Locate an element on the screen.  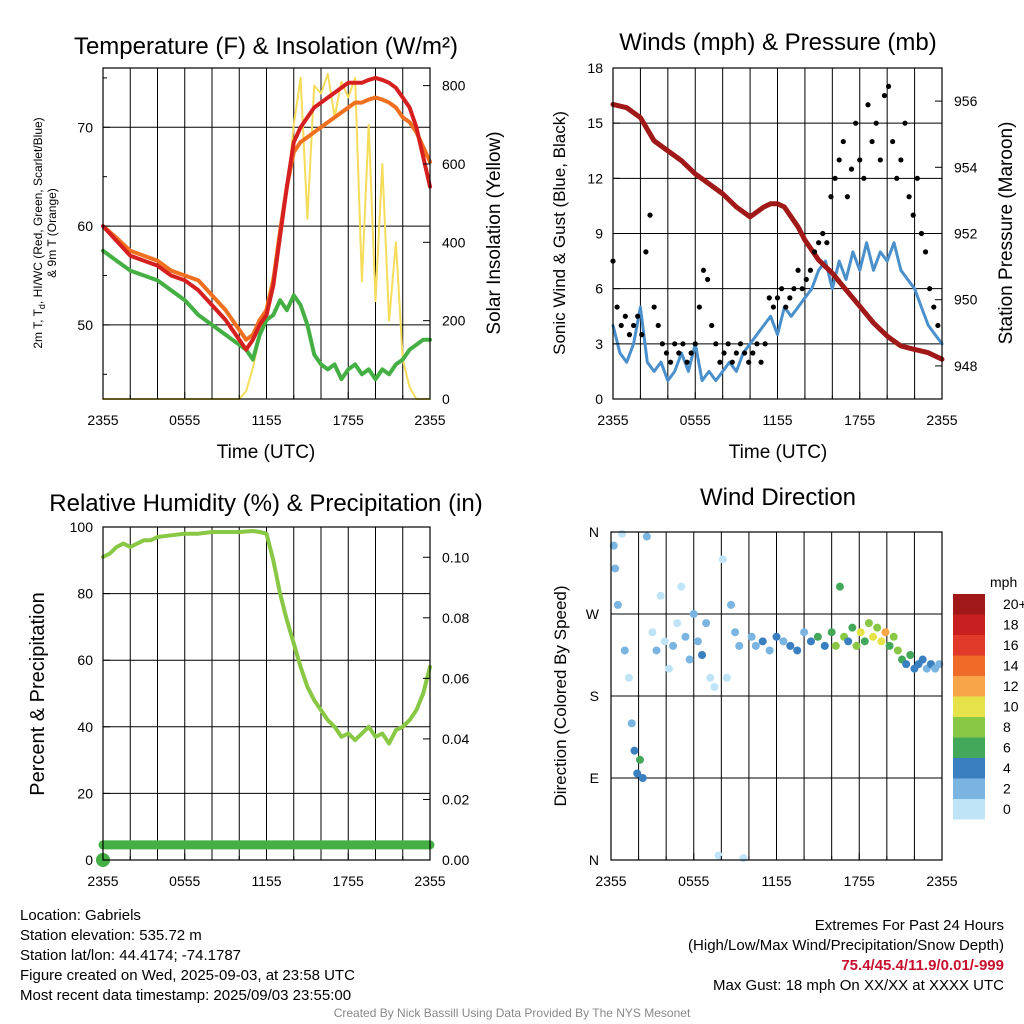
y-tick-label: 100 is located at coordinates (82, 527).